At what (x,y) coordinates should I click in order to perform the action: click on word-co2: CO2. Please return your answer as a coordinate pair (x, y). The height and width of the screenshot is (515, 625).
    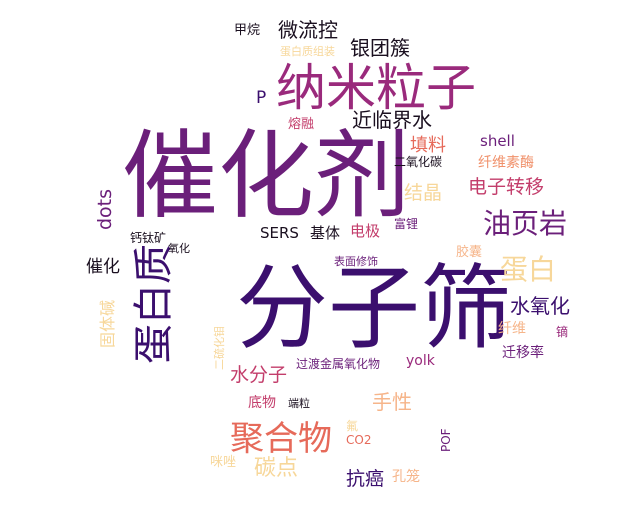
    Looking at the image, I should click on (359, 440).